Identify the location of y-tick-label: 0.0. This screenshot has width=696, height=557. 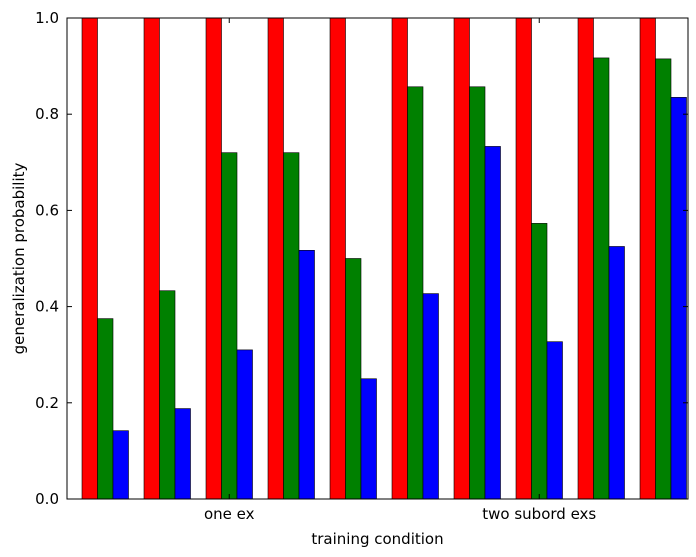
(47, 499).